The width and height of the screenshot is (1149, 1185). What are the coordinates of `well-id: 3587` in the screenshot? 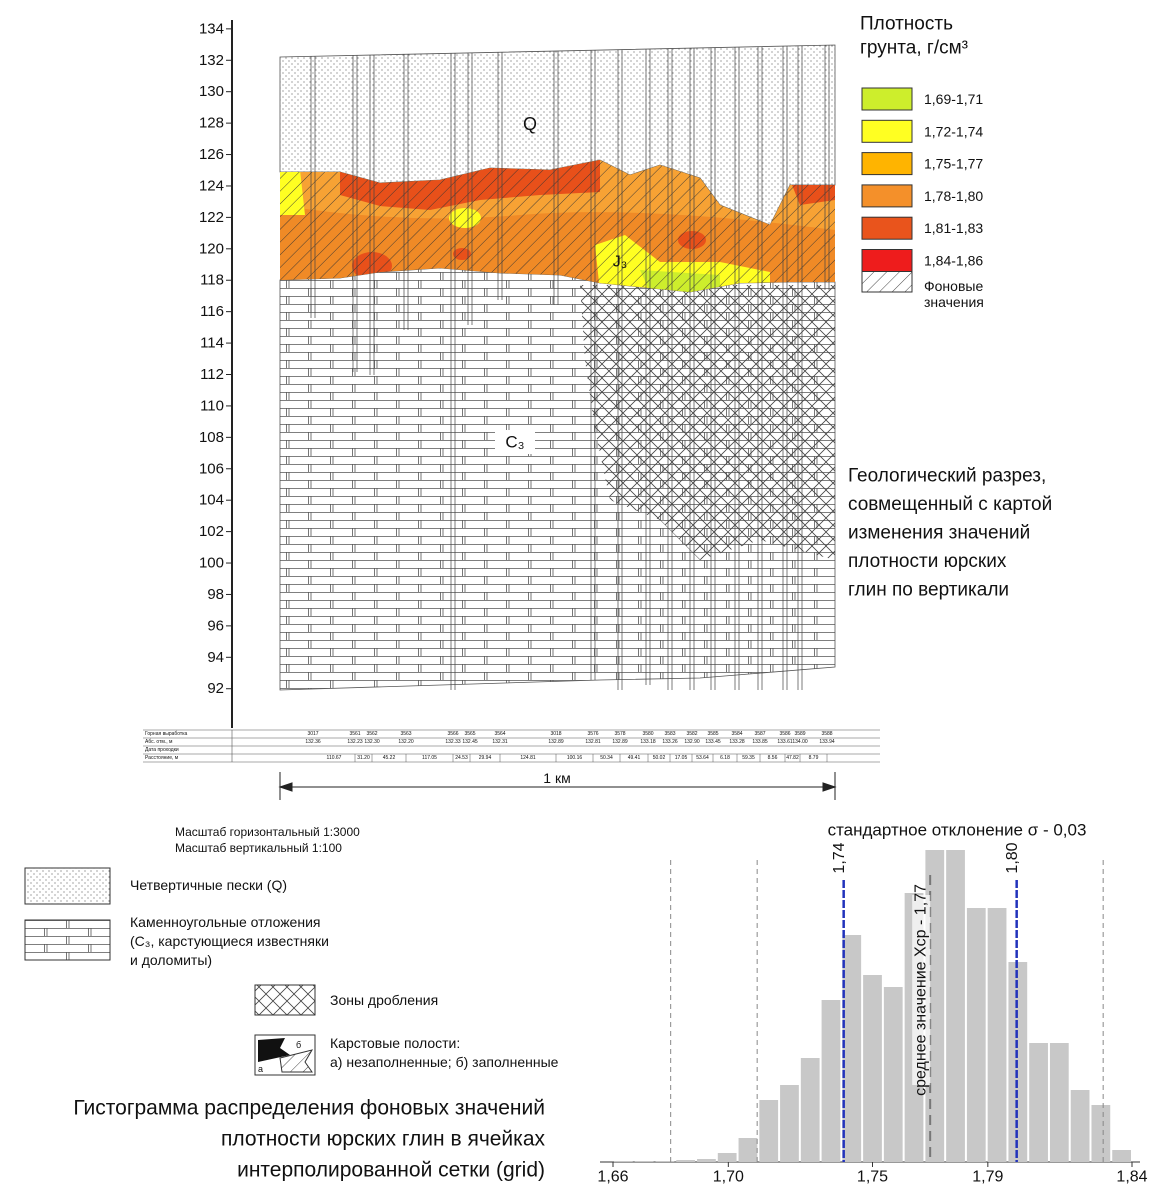 It's located at (759, 734).